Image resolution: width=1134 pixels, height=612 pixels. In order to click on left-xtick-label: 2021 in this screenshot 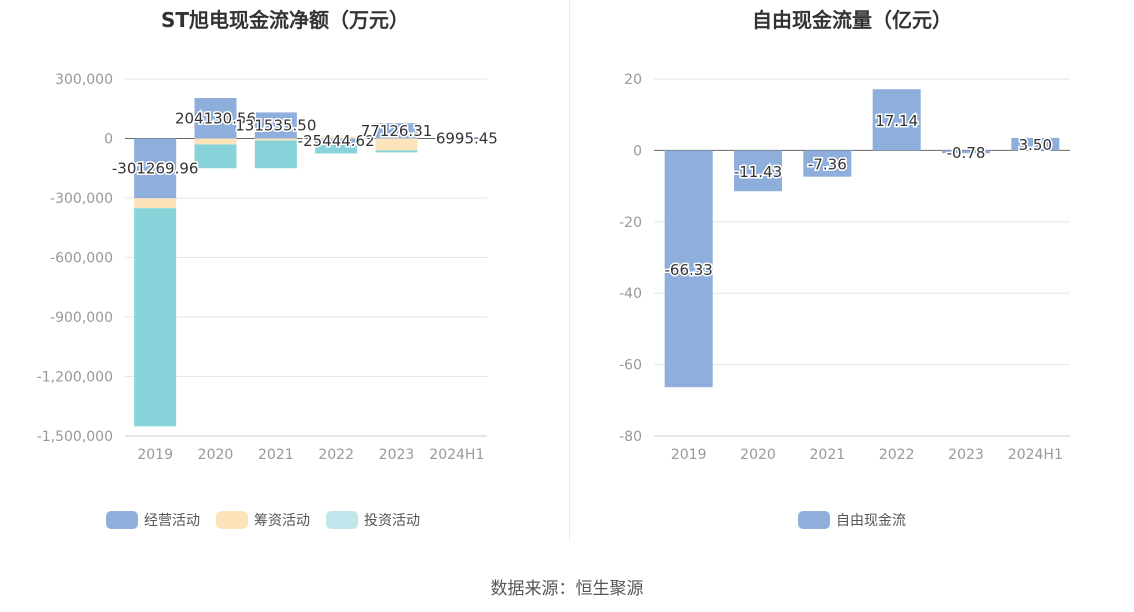, I will do `click(276, 455)`.